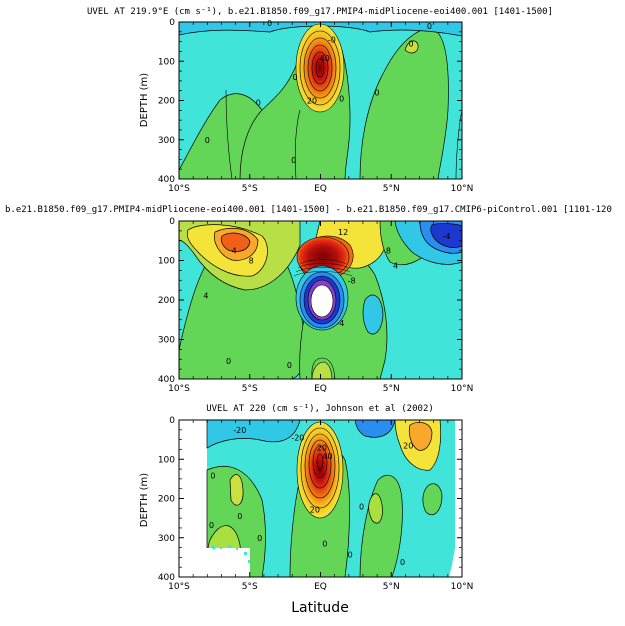 The image size is (625, 626). Describe the element at coordinates (318, 92) in the screenshot. I see `panel-1-contour-labels: 40 20 -0 0 0 0 0 0 0 0 0 0` at that location.